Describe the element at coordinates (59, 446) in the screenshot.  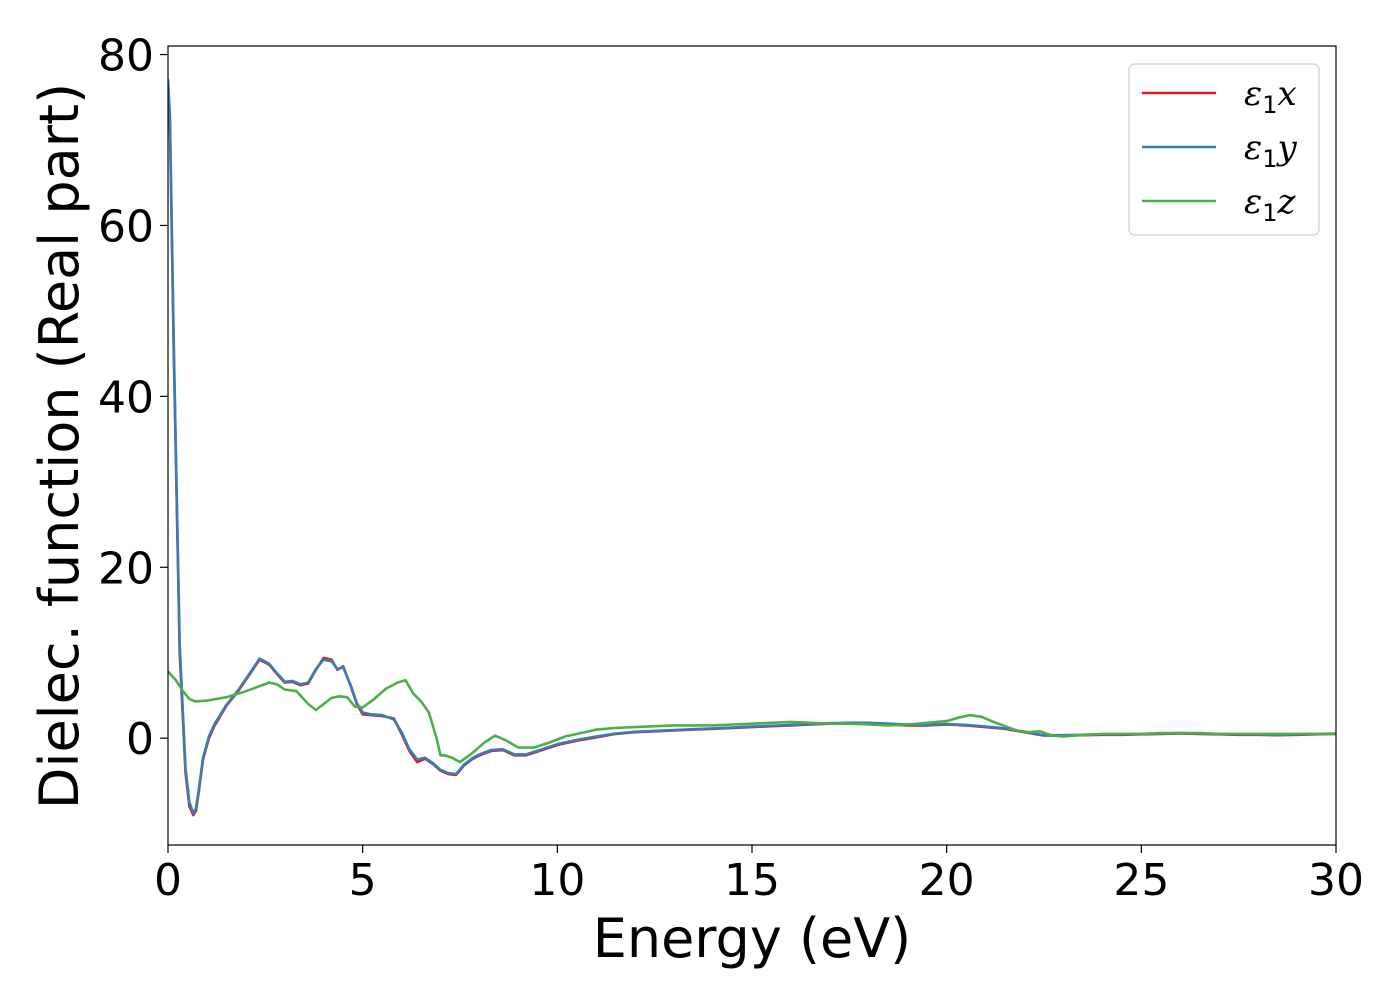
I see `y-axis-title: Dielec. function (Real part)` at that location.